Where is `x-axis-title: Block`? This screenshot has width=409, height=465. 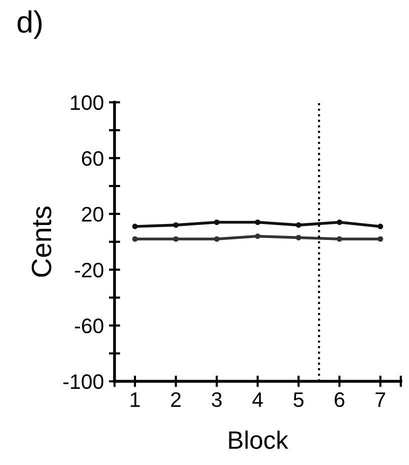 x-axis-title: Block is located at coordinates (258, 439).